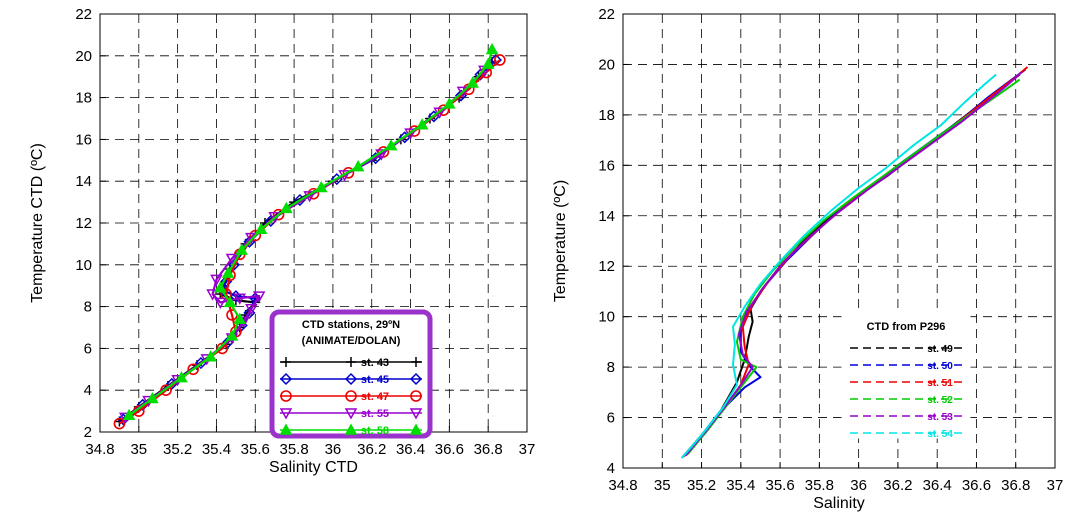 The width and height of the screenshot is (1070, 517). Describe the element at coordinates (740, 485) in the screenshot. I see `right-x-tick-label: 35.4` at that location.